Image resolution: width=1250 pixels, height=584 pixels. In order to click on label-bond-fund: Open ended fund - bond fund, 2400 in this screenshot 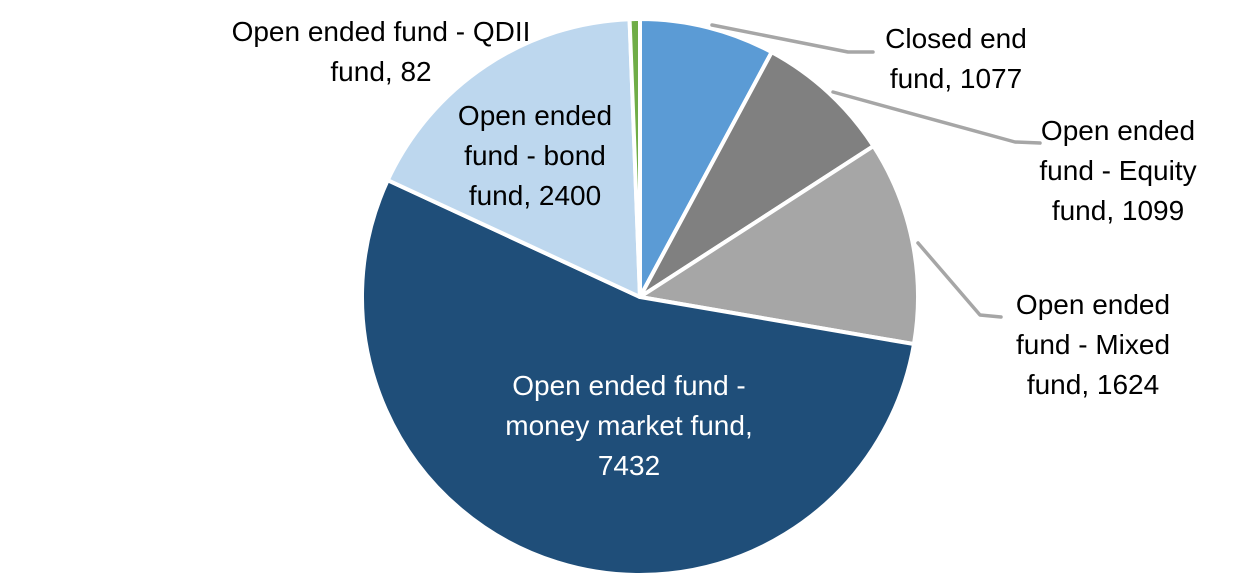, I will do `click(535, 156)`.